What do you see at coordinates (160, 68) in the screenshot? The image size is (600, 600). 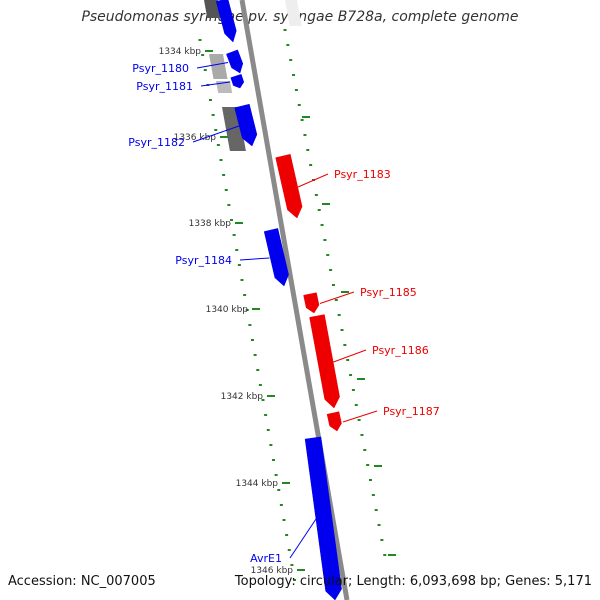 I see `gene-label-psyr-1180: Psyr_1180` at bounding box center [160, 68].